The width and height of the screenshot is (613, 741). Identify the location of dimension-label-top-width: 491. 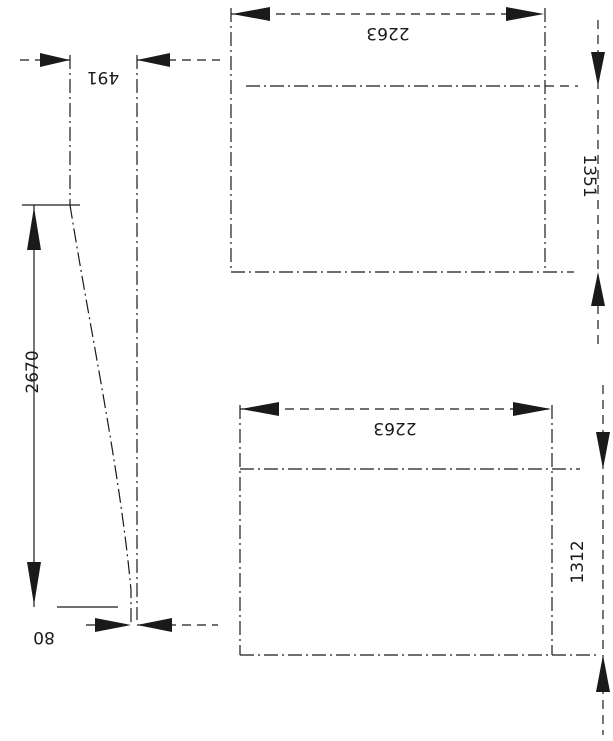
(103, 77).